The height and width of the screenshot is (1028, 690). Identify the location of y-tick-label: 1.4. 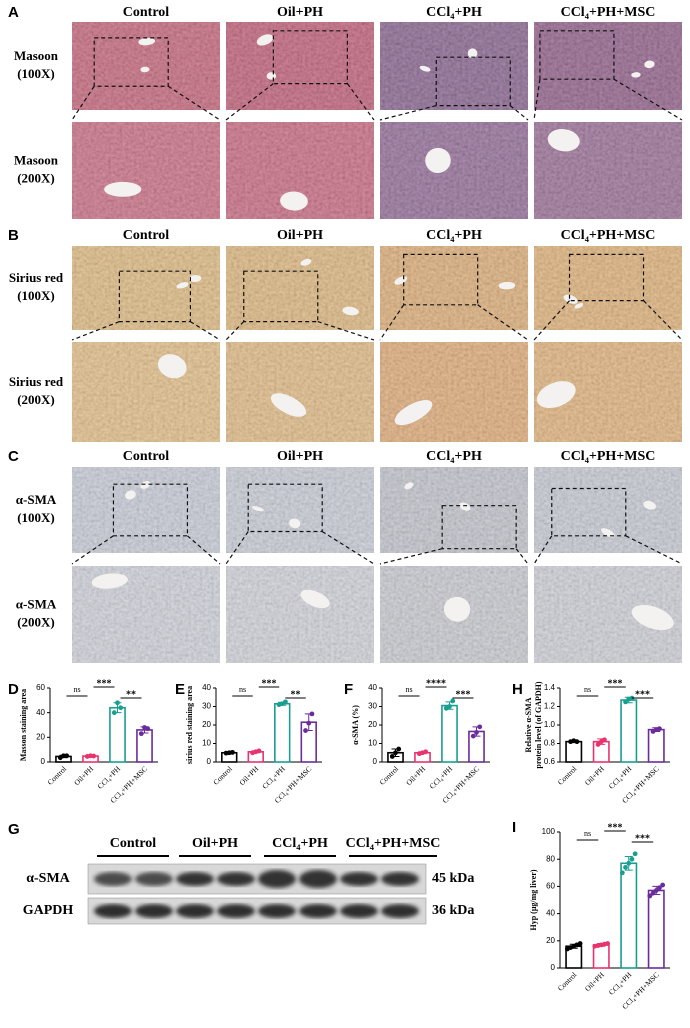
(550, 687).